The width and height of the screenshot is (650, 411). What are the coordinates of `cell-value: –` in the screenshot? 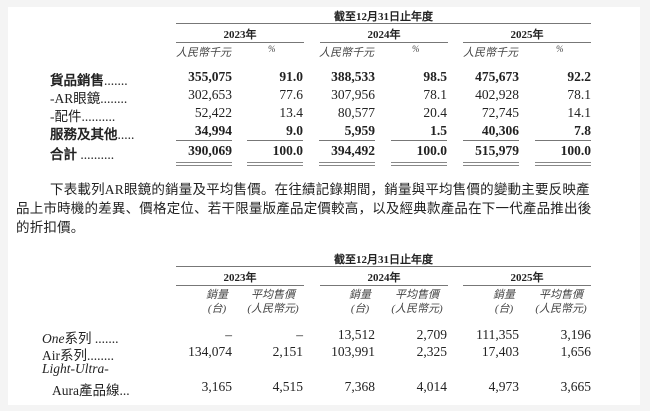 It's located at (228, 334).